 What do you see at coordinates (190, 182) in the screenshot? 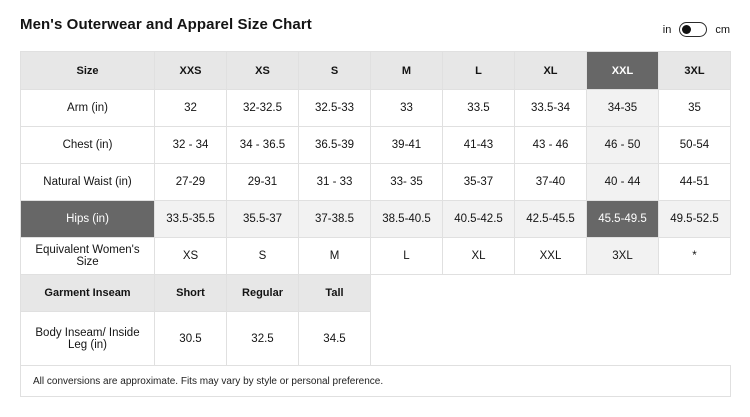
I see `size-cell: 27-29` at bounding box center [190, 182].